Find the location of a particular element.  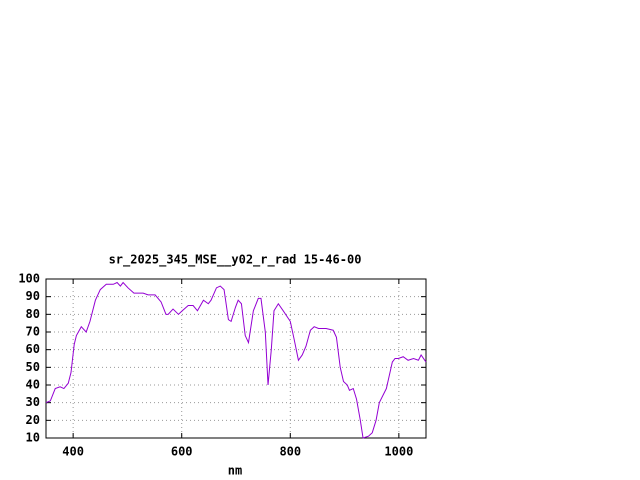

y-tick-label: 100 is located at coordinates (29, 279).